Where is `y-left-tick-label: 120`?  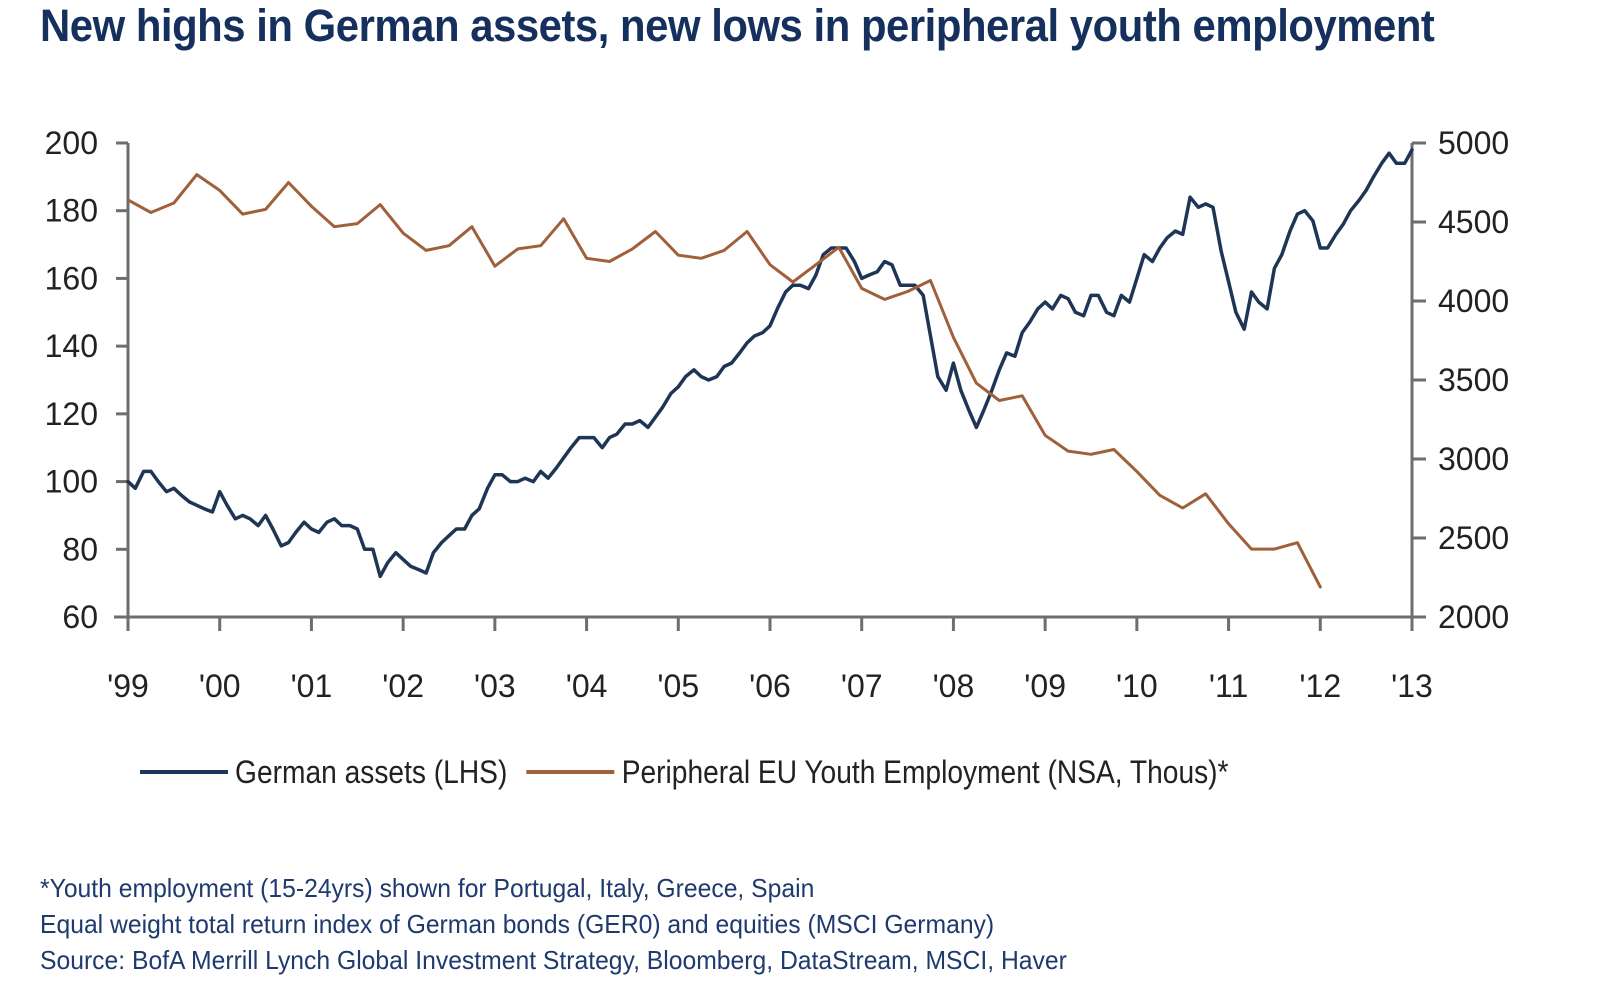 y-left-tick-label: 120 is located at coordinates (71, 414).